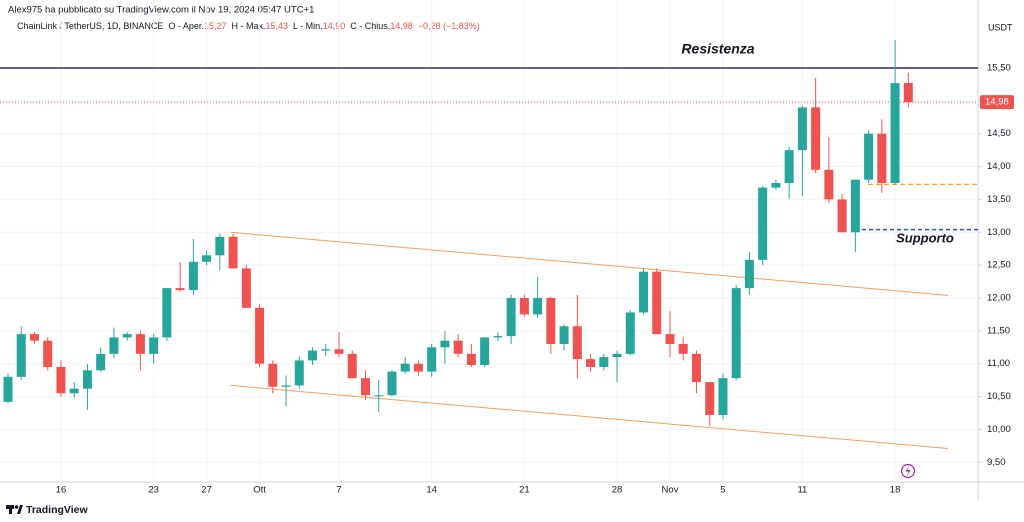 This screenshot has width=1024, height=522. Describe the element at coordinates (431, 490) in the screenshot. I see `x-tick-label: 14` at that location.